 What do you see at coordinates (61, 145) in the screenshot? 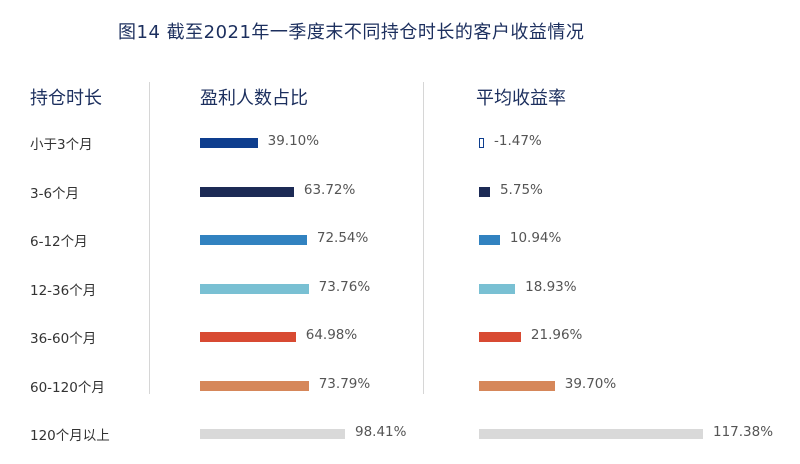
I see `category-label: 小于3个月` at bounding box center [61, 145].